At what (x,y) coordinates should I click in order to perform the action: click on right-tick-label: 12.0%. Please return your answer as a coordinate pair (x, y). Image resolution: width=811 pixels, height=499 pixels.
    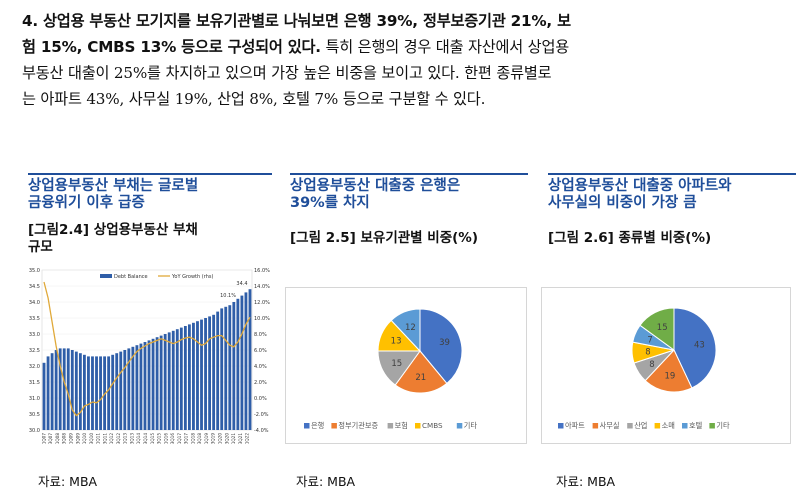
    Looking at the image, I should click on (262, 303).